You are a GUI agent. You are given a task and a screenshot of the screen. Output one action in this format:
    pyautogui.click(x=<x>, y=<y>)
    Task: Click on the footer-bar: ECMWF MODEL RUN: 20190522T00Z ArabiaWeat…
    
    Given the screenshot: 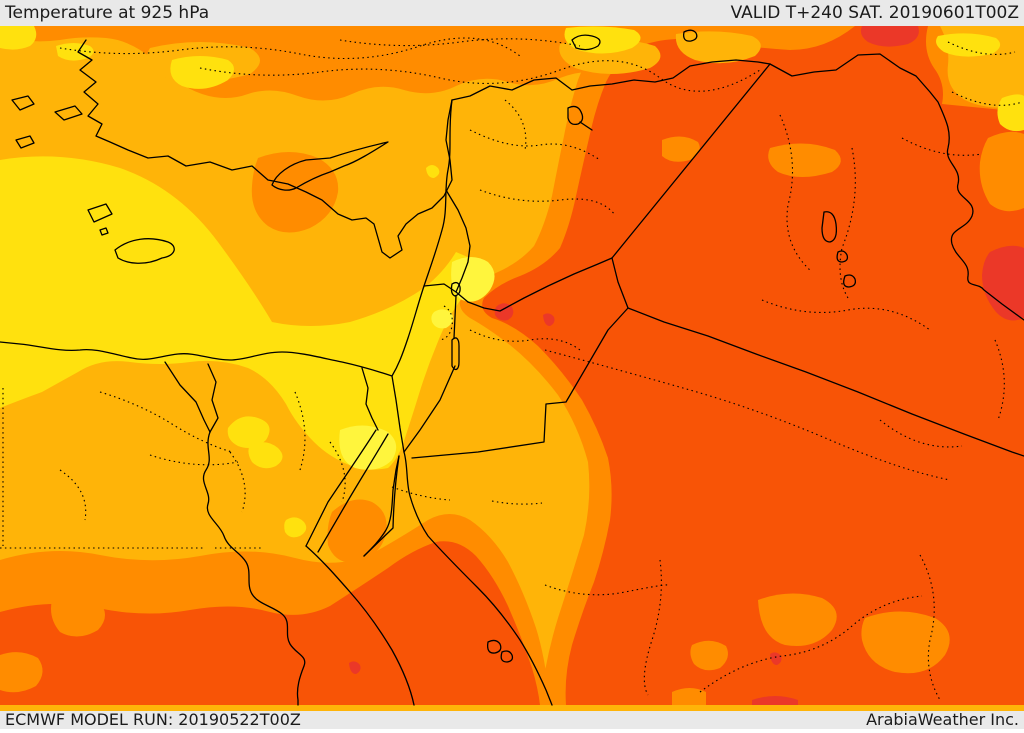 What is the action you would take?
    pyautogui.click(x=512, y=720)
    